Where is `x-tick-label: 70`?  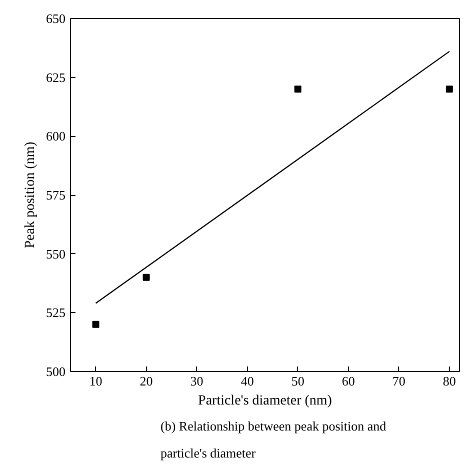
x-tick-label: 70 is located at coordinates (399, 381).